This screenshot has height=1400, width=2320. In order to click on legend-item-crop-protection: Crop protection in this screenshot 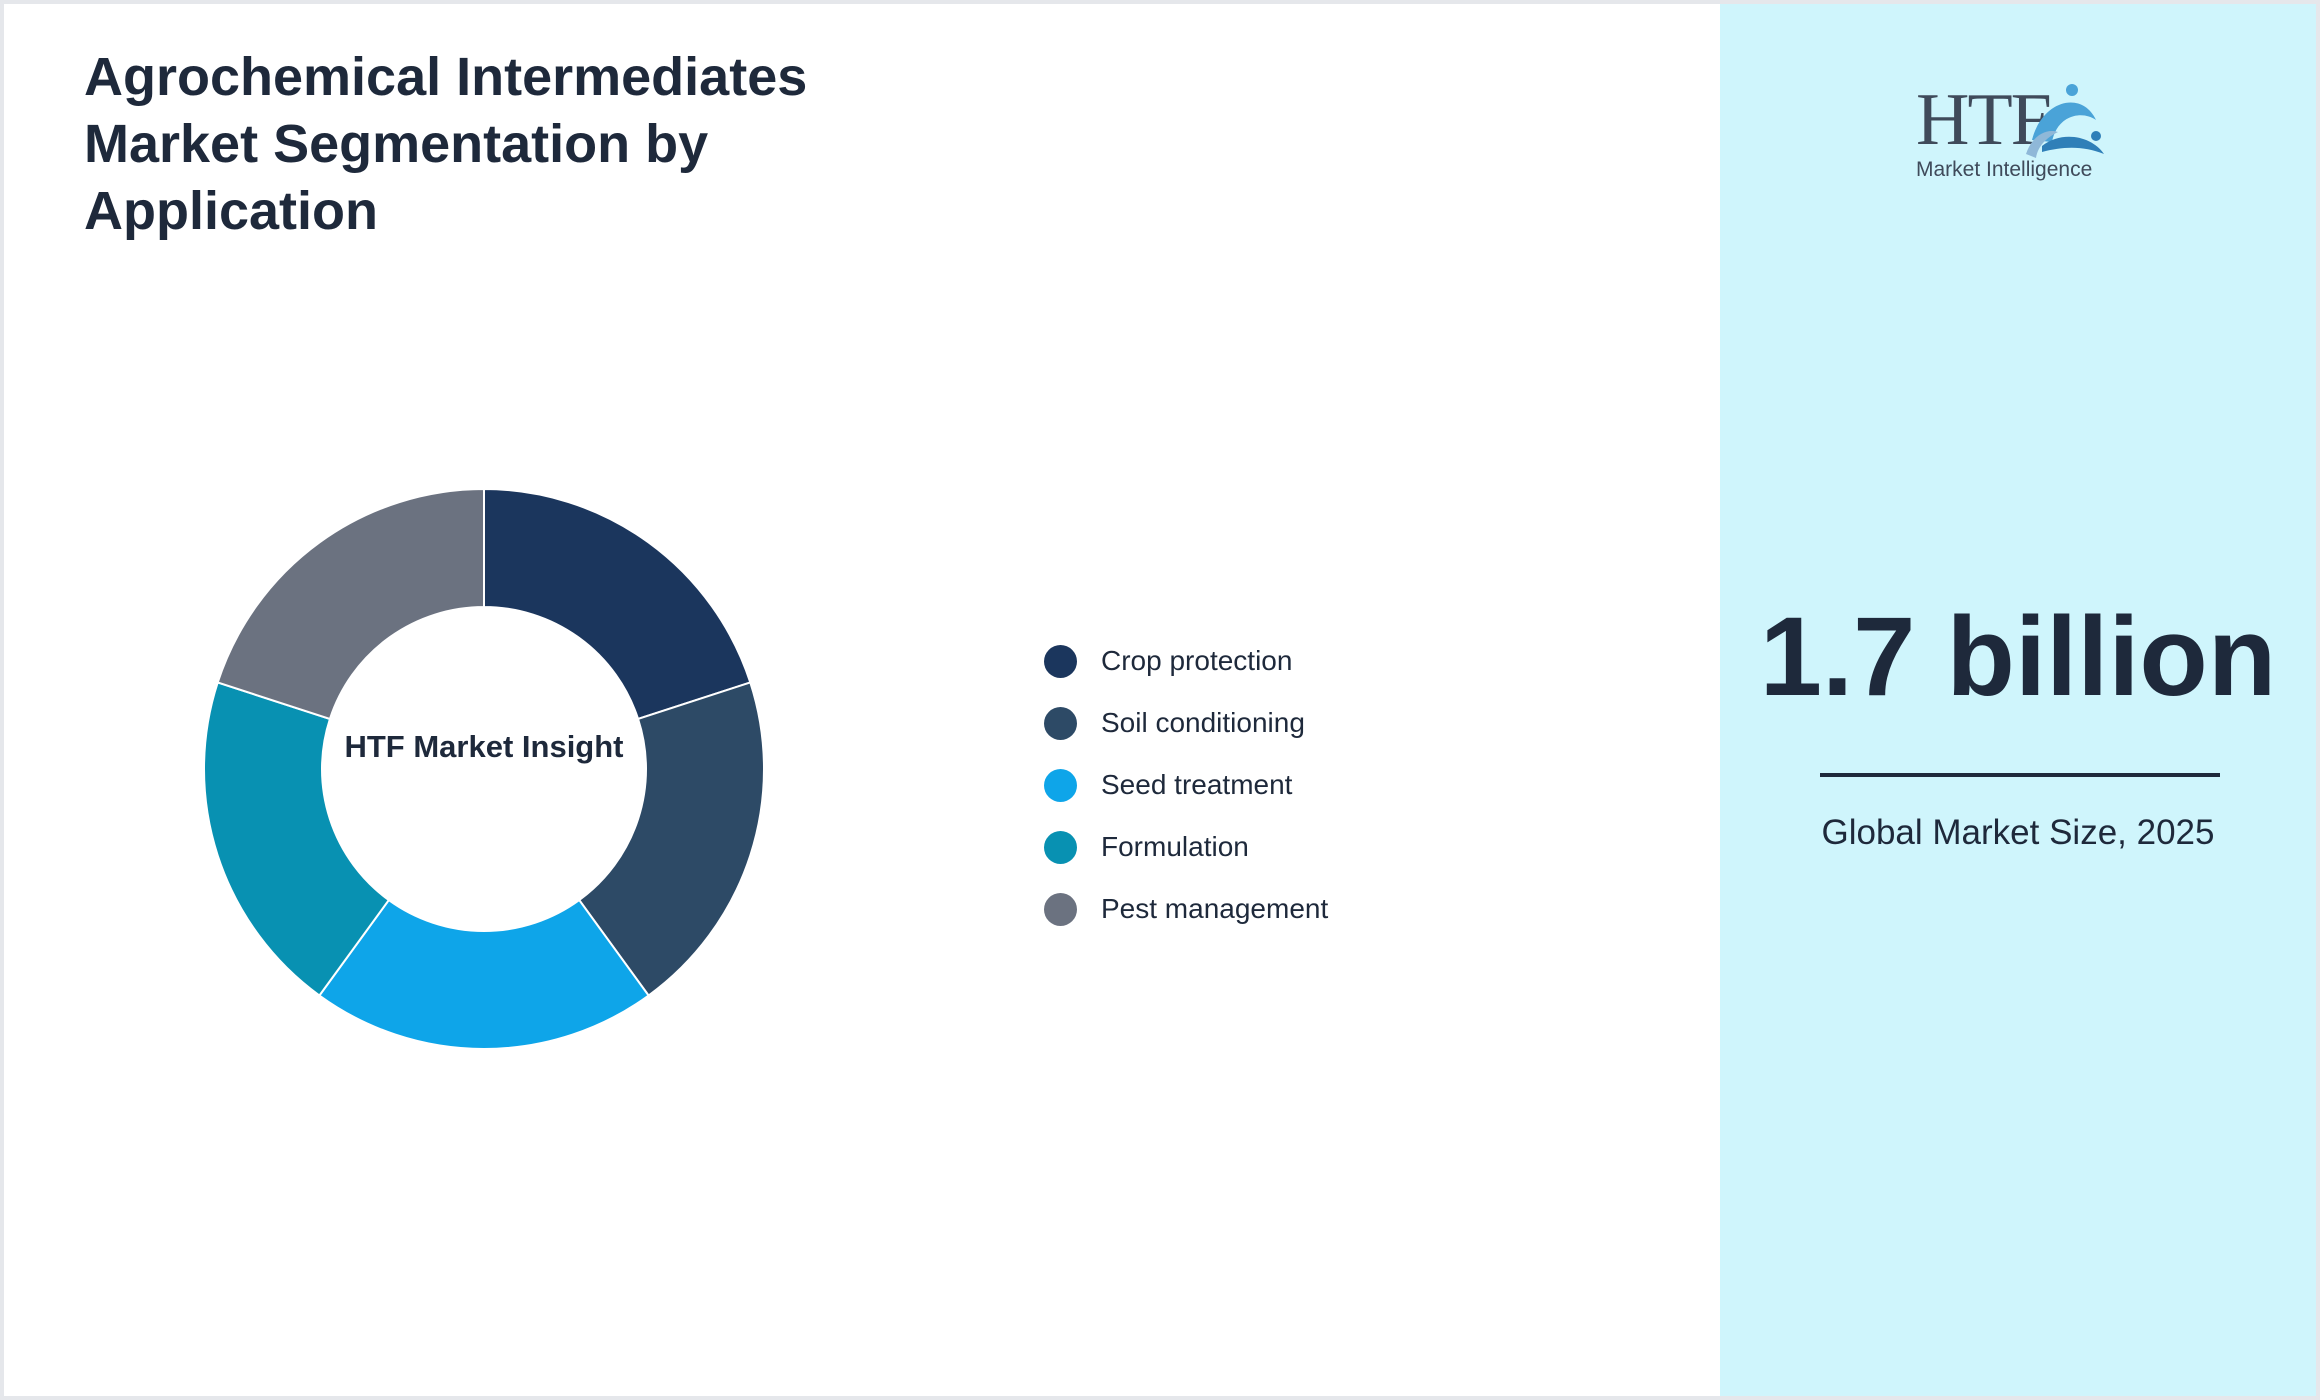, I will do `click(1186, 661)`.